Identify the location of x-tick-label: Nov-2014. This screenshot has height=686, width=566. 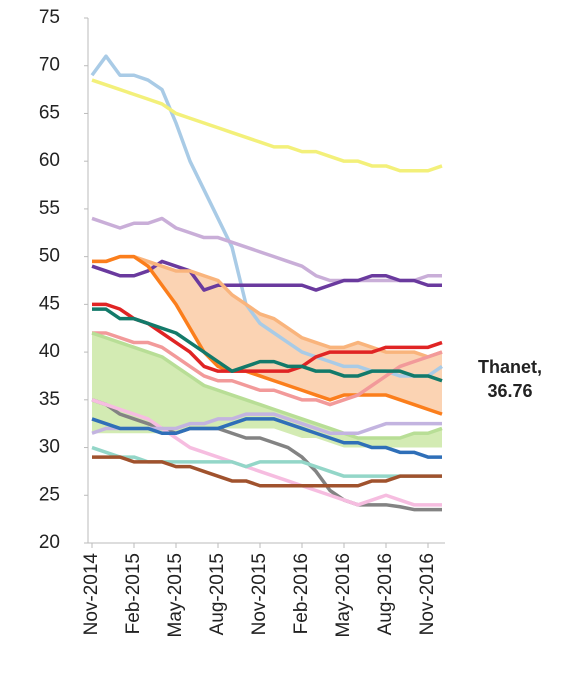
(91, 594).